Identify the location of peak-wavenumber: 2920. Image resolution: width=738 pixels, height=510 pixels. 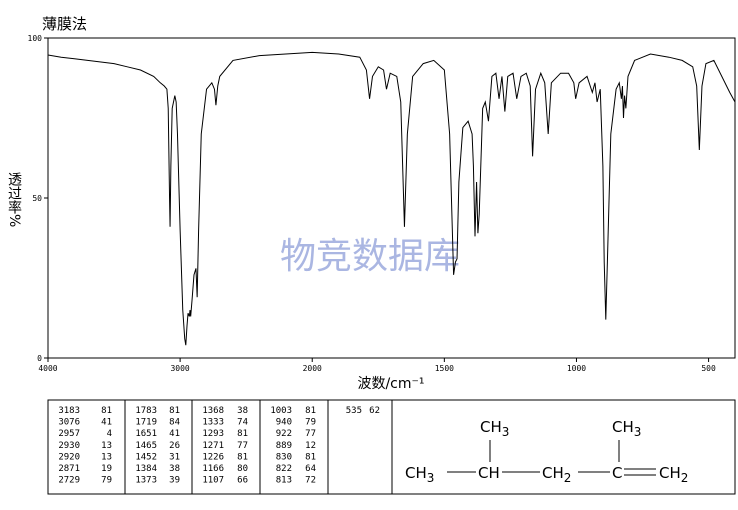
(69, 457).